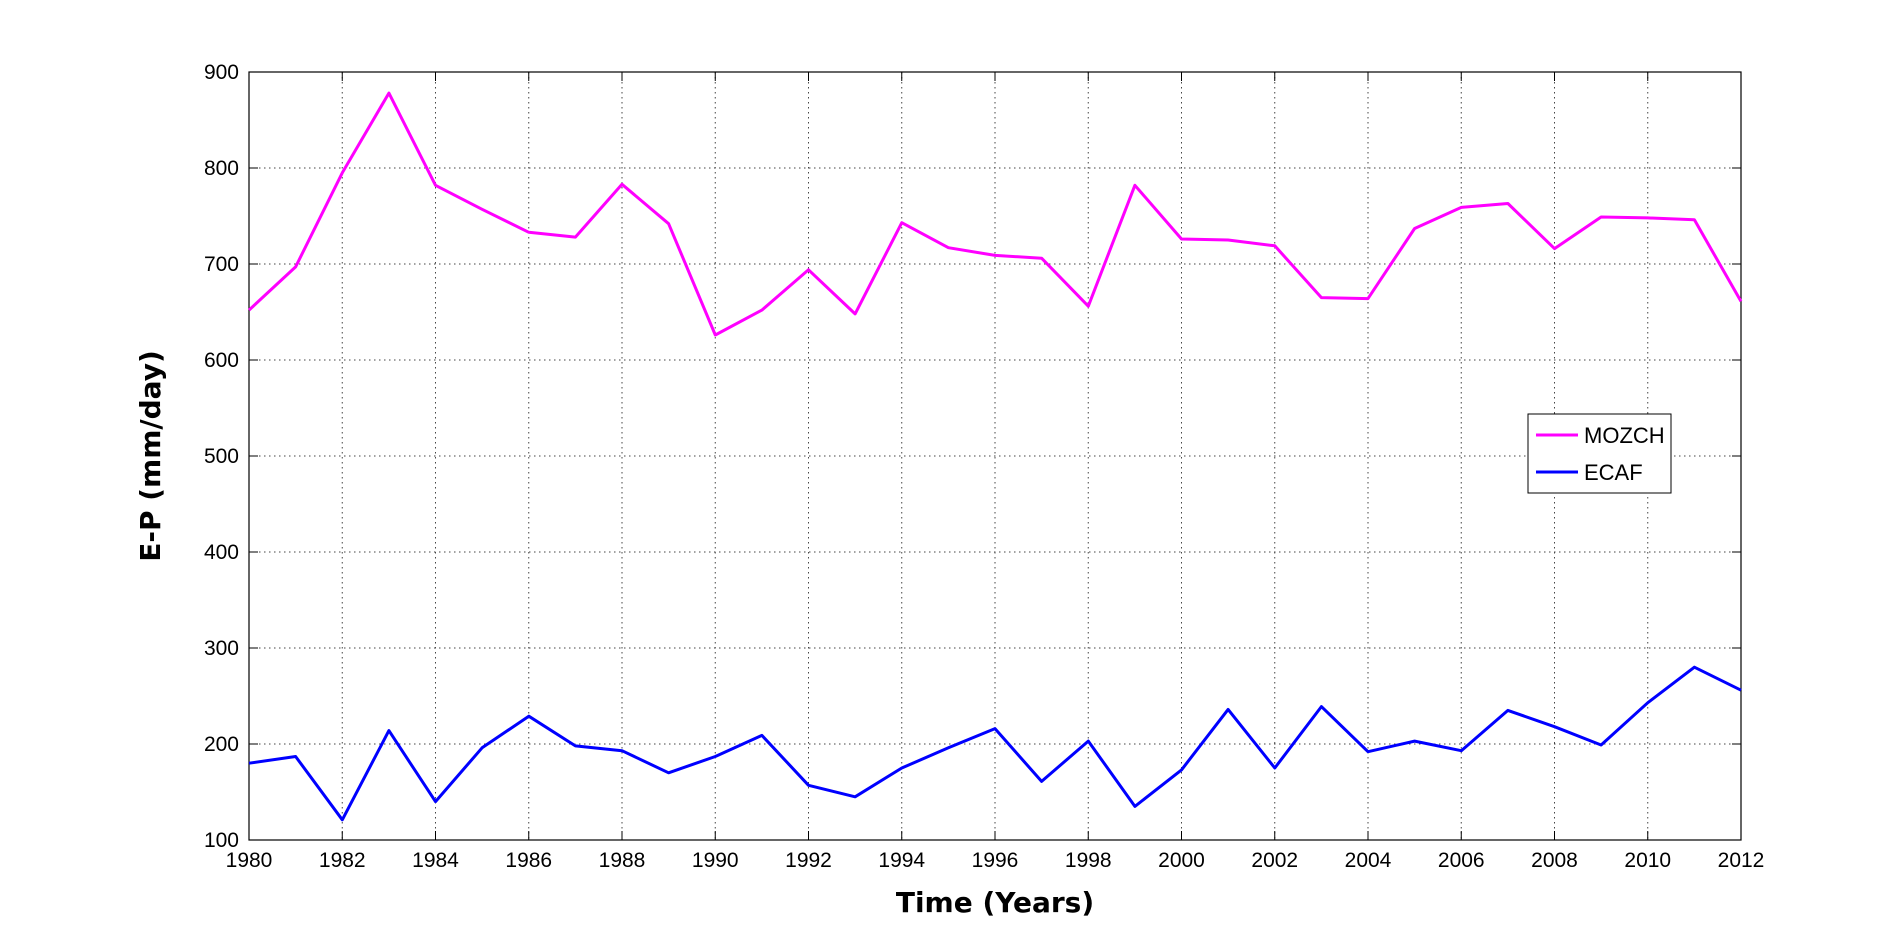 This screenshot has height=930, width=1898. Describe the element at coordinates (1624, 435) in the screenshot. I see `legend-label-mozch: MOZCH` at that location.